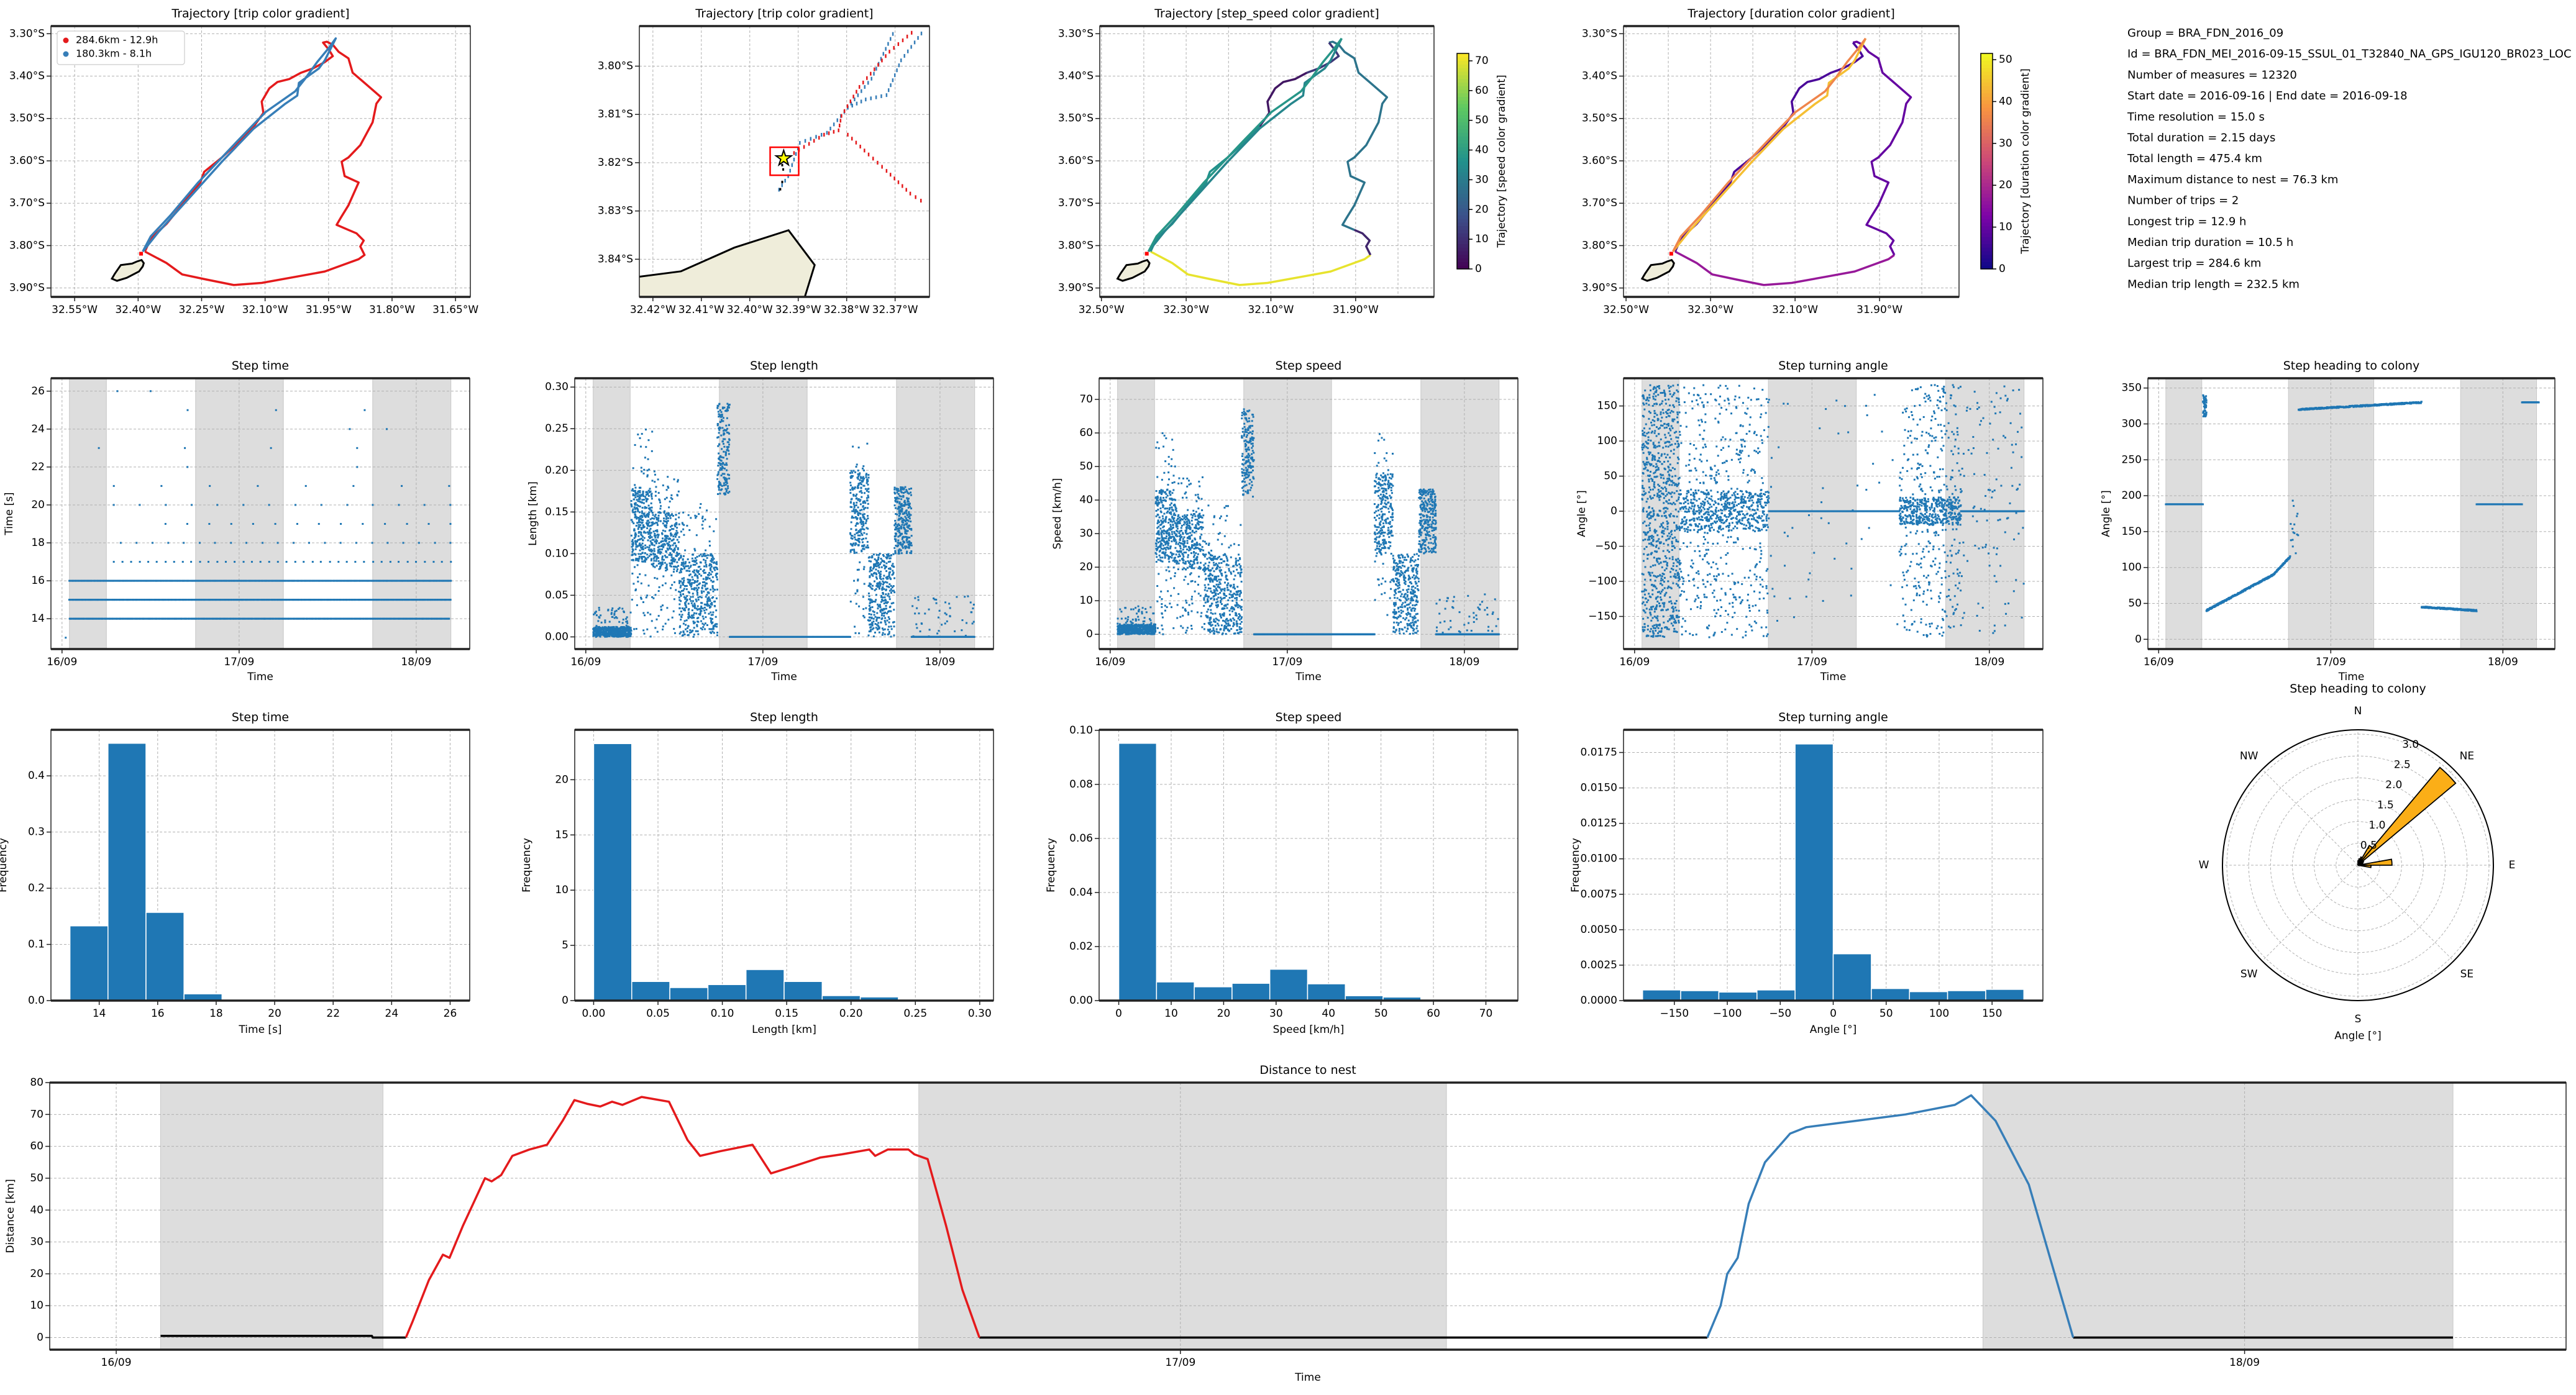 This screenshot has height=1395, width=2576. What do you see at coordinates (27, 161) in the screenshot?
I see `y-tick-label: 3.60°S` at bounding box center [27, 161].